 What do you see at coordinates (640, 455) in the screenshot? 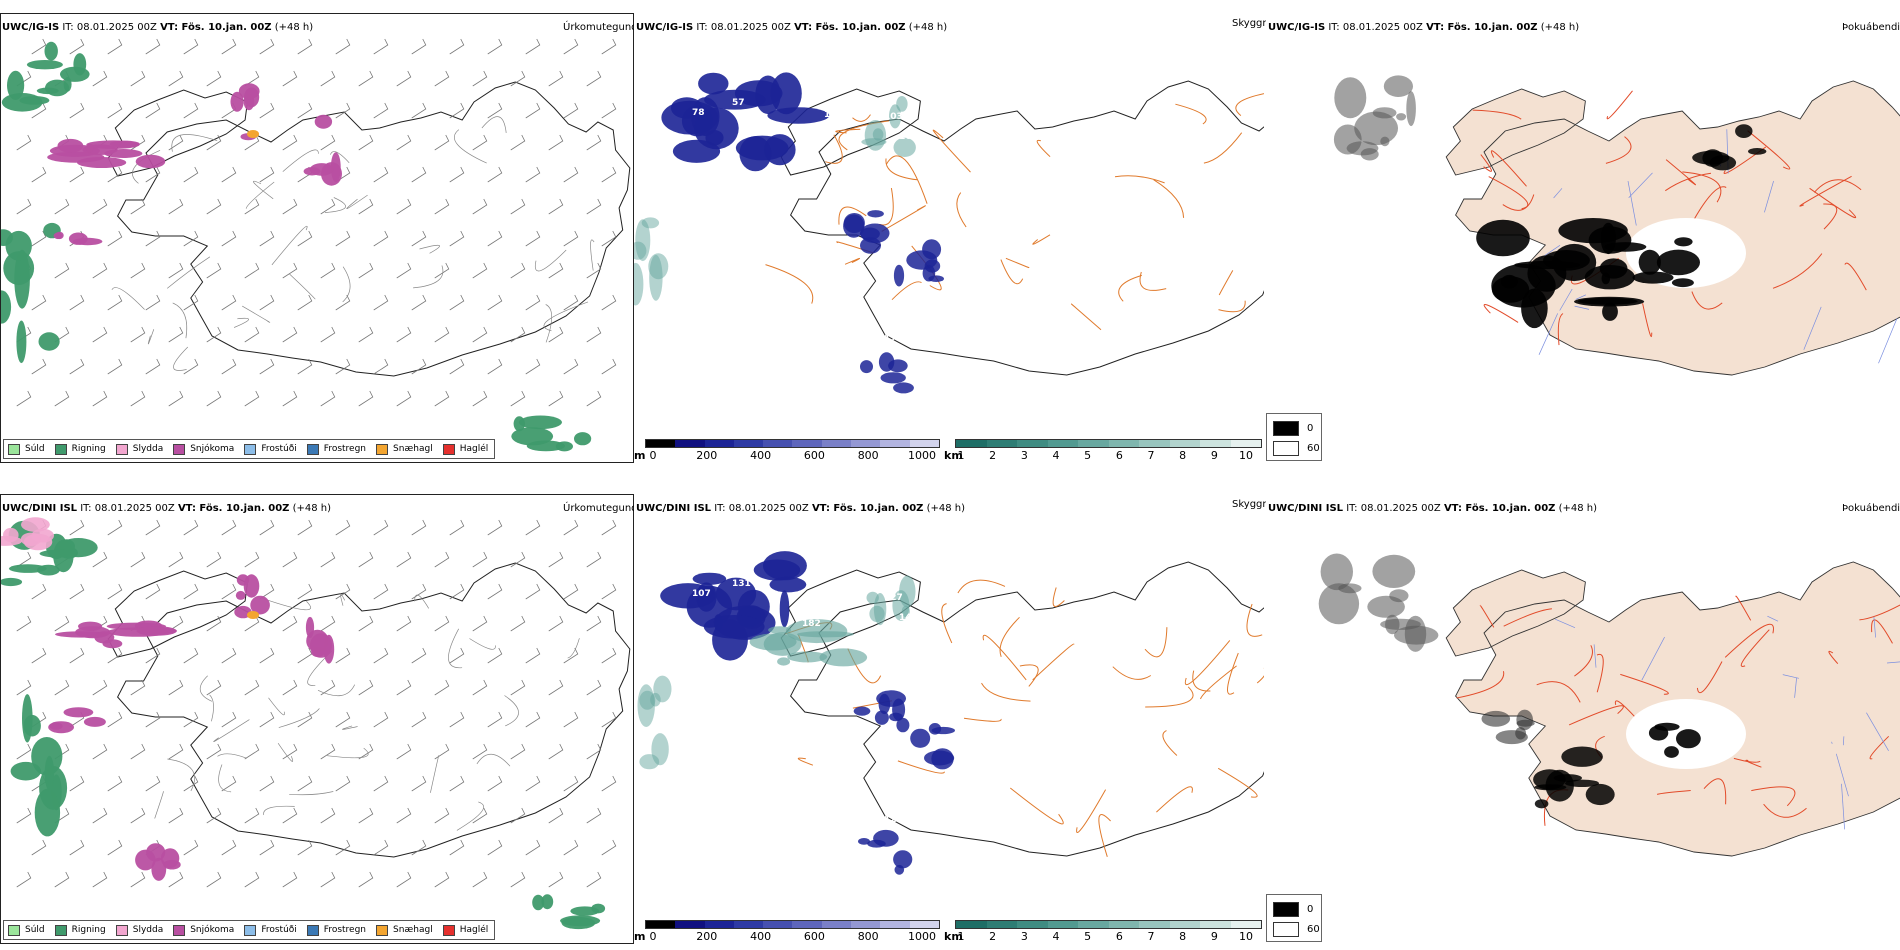
I see `colorbar-unit: m` at bounding box center [640, 455].